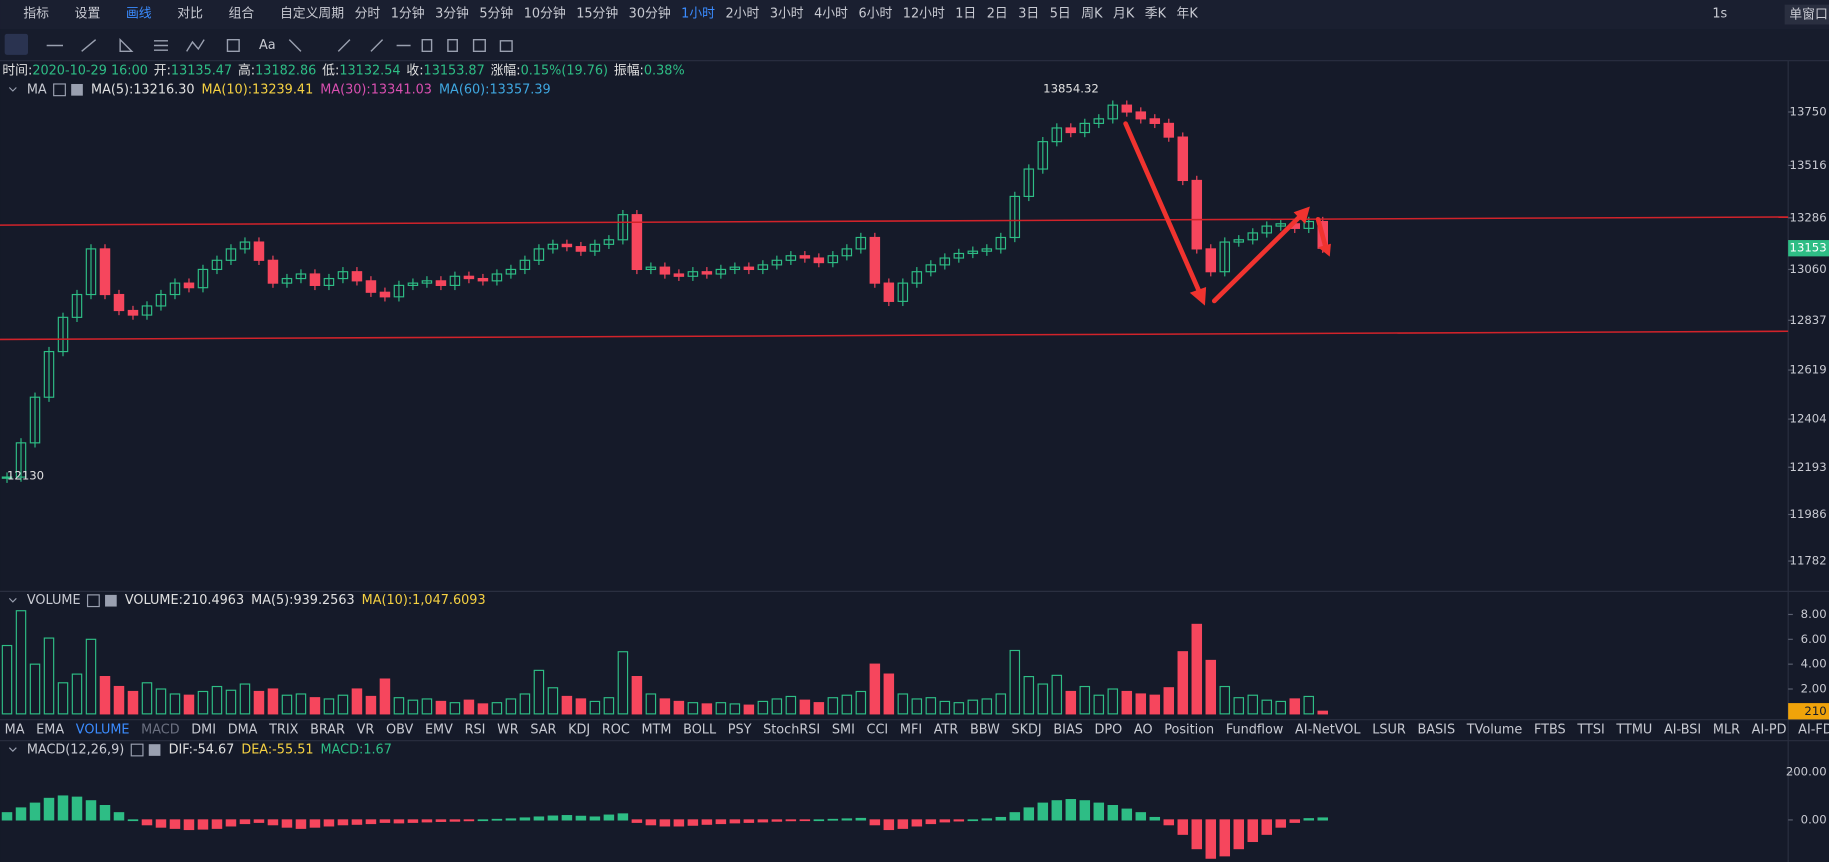 Image resolution: width=1829 pixels, height=862 pixels. I want to click on draw-tool-icons, so click(279, 45).